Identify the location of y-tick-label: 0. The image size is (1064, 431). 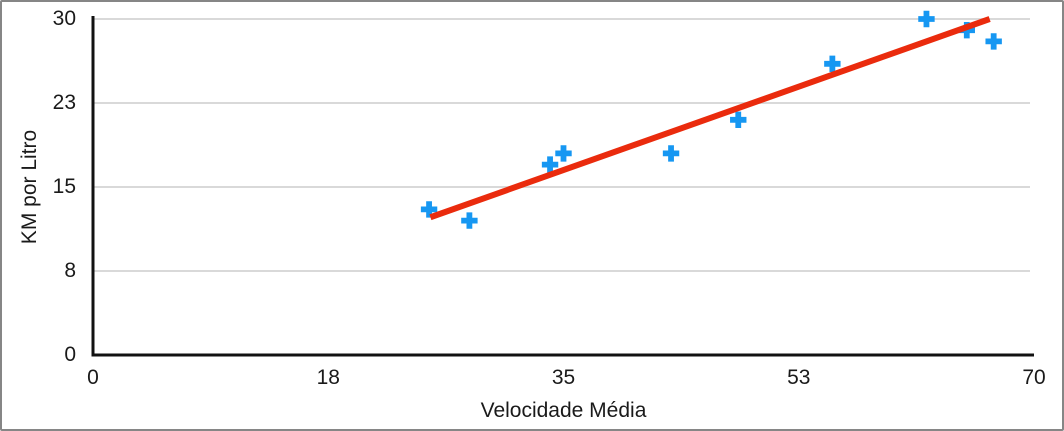
(70, 354).